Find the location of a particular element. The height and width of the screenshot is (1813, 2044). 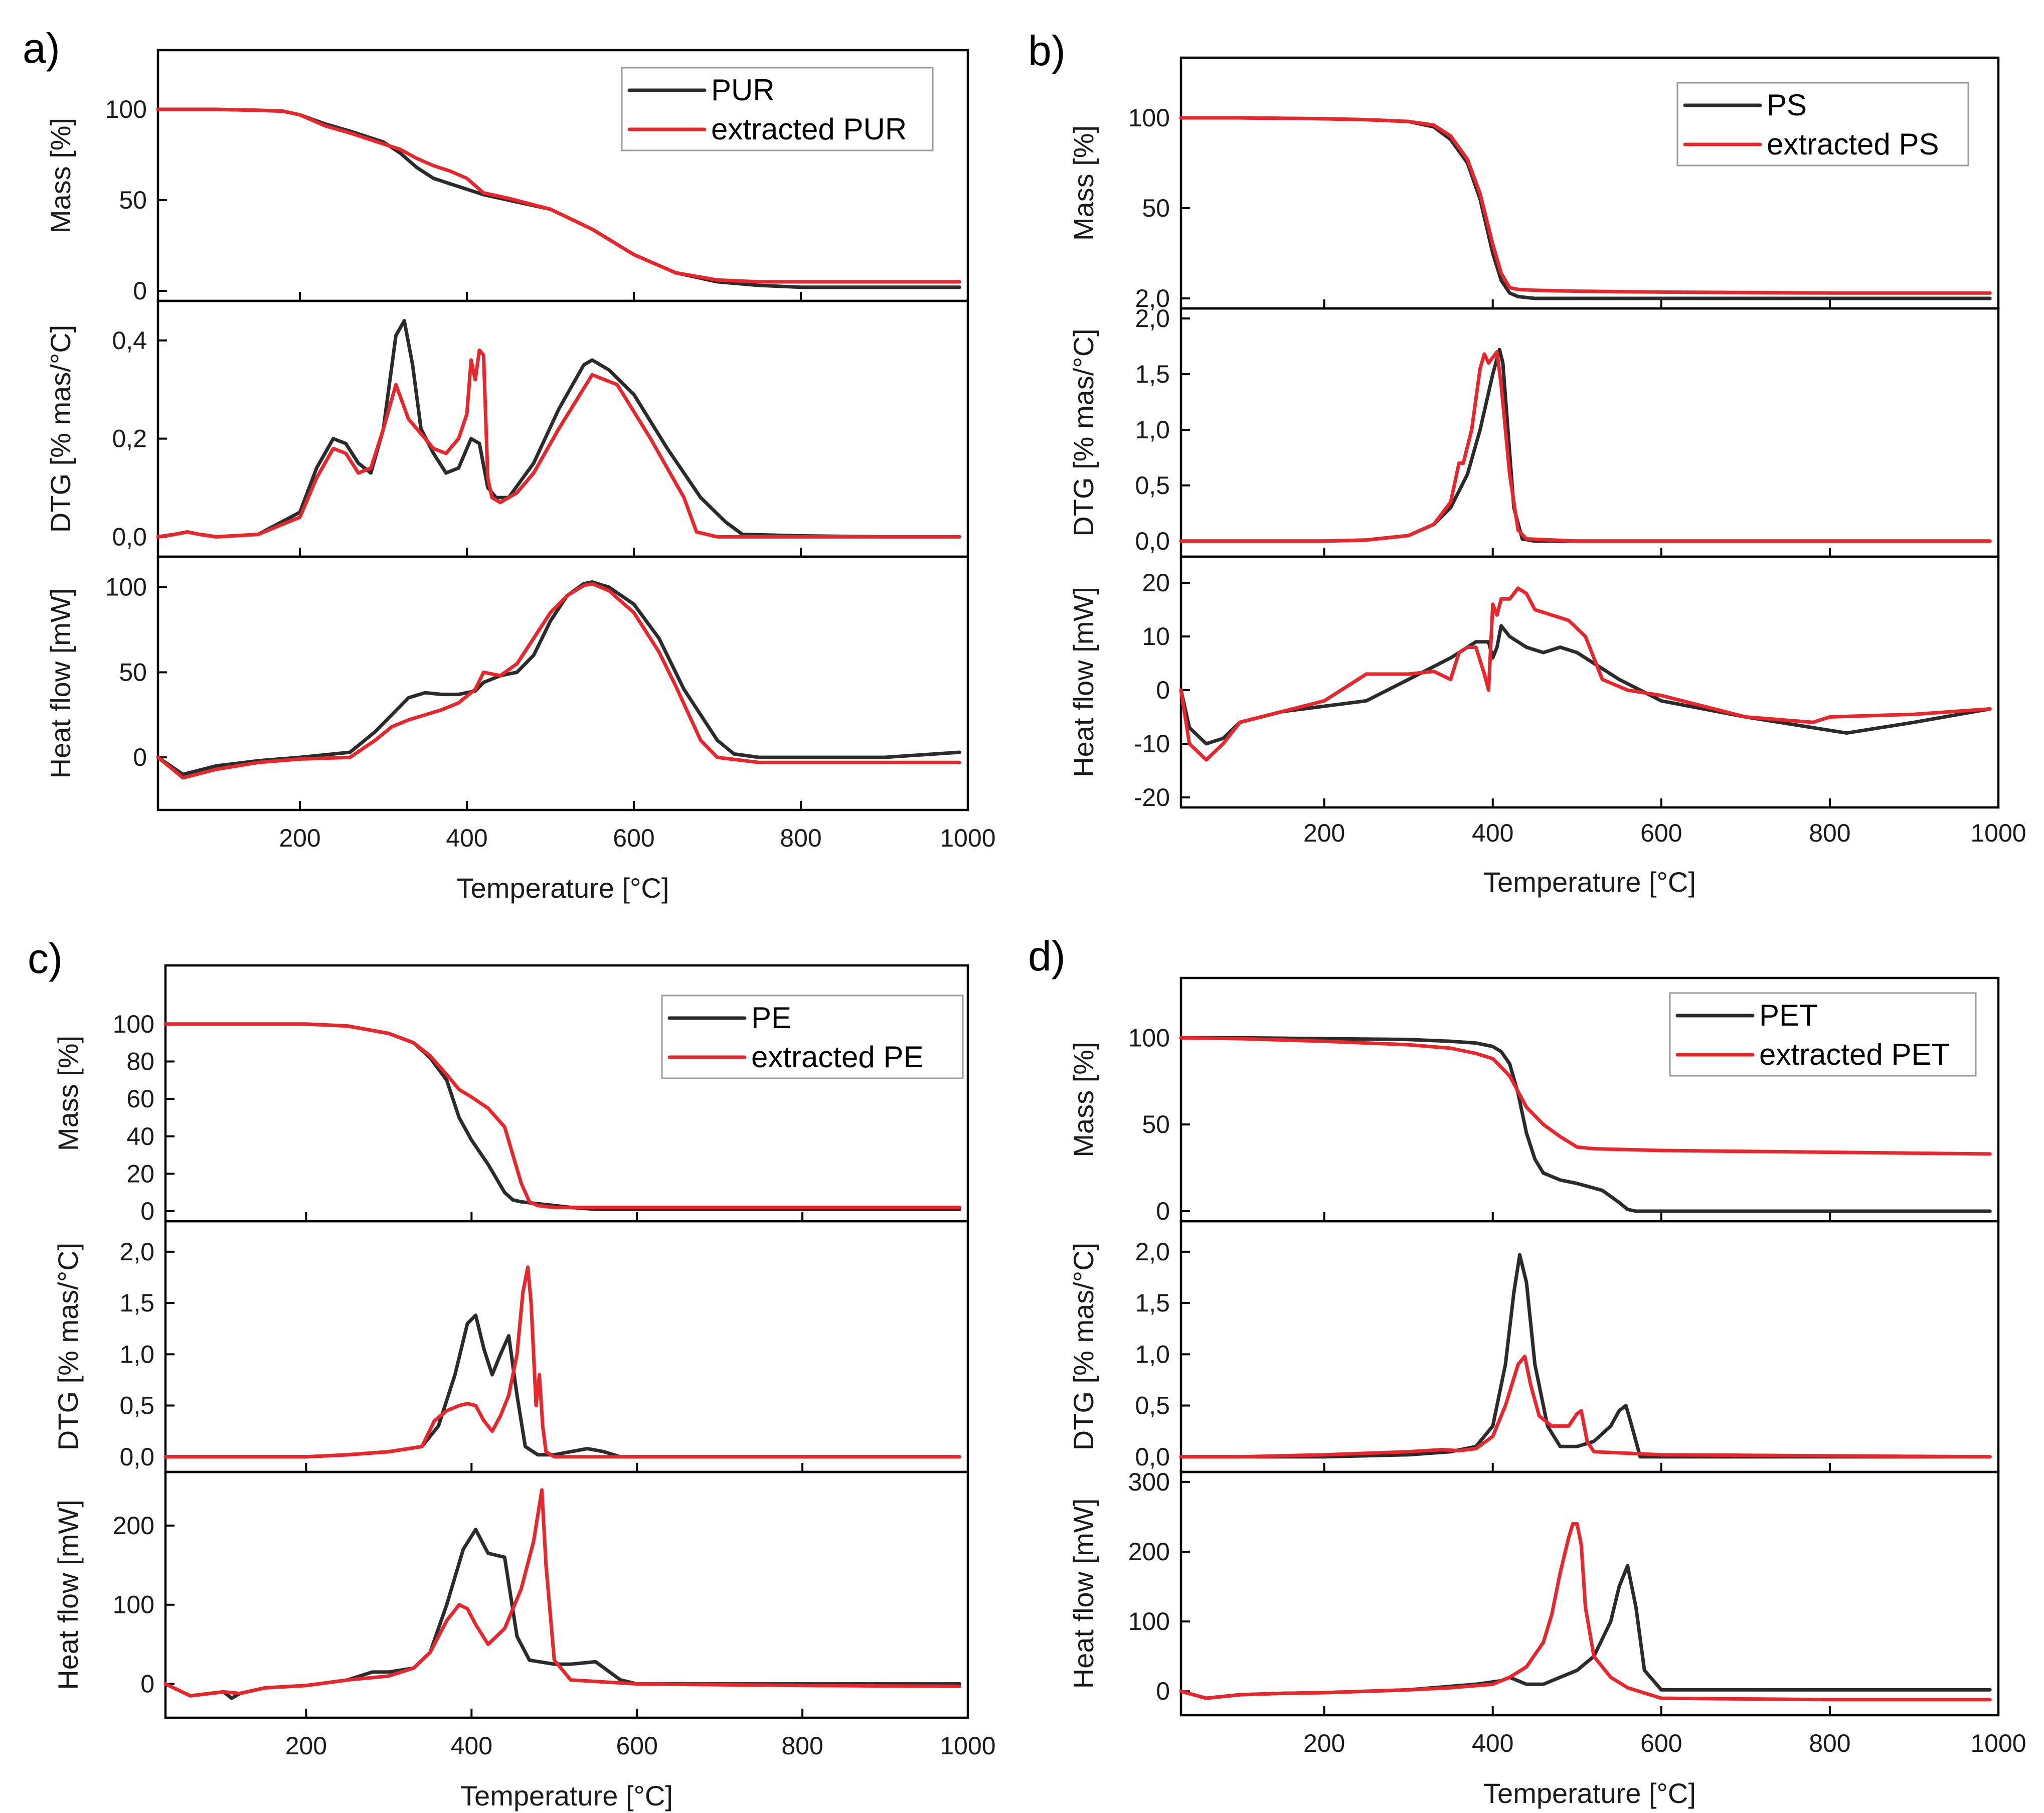

panel-label: a) is located at coordinates (41, 48).